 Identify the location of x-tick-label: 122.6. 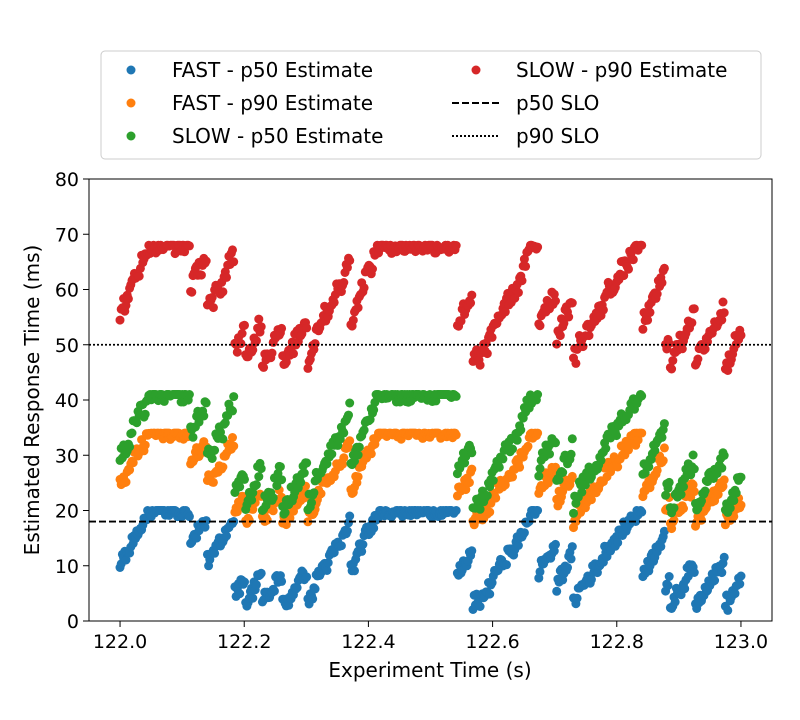
(492, 642).